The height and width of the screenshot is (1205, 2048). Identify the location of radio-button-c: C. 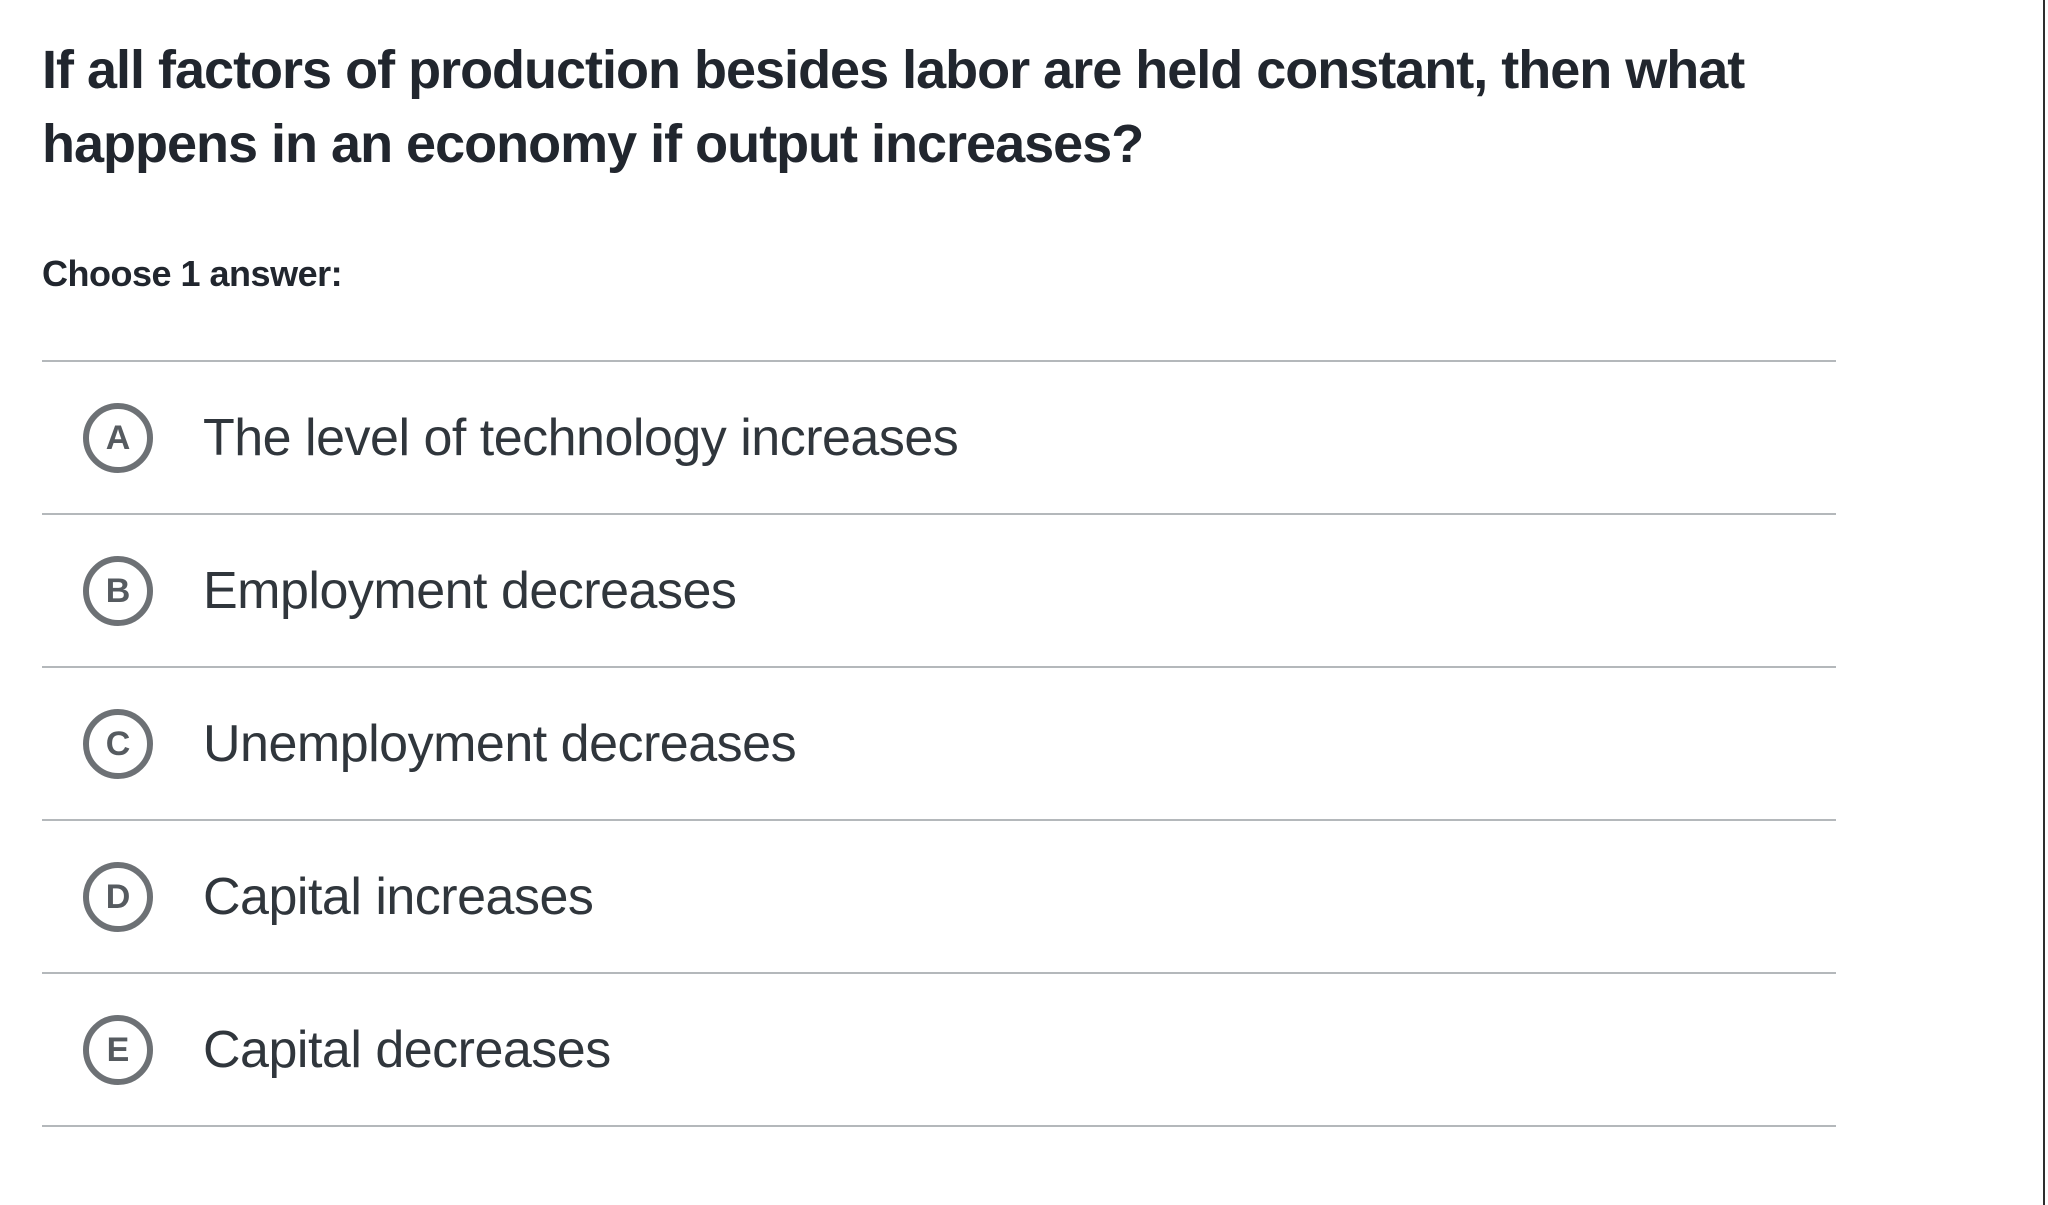
(118, 743).